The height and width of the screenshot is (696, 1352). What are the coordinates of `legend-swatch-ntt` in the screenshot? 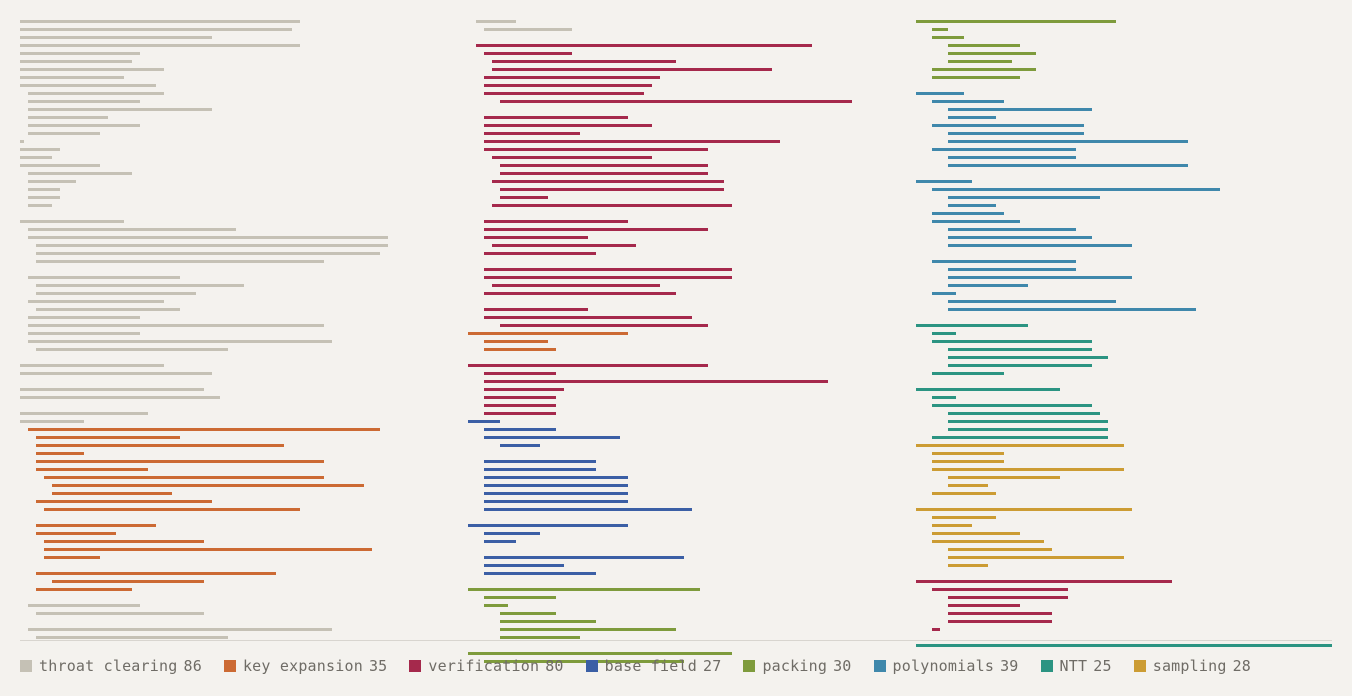 It's located at (1046, 666).